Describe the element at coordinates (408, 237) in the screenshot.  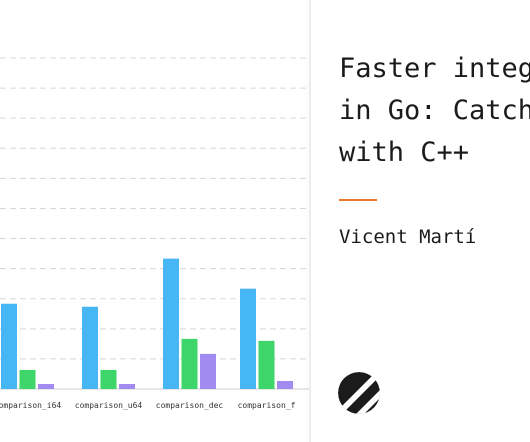
I see `author-name: Vicent Martí` at that location.